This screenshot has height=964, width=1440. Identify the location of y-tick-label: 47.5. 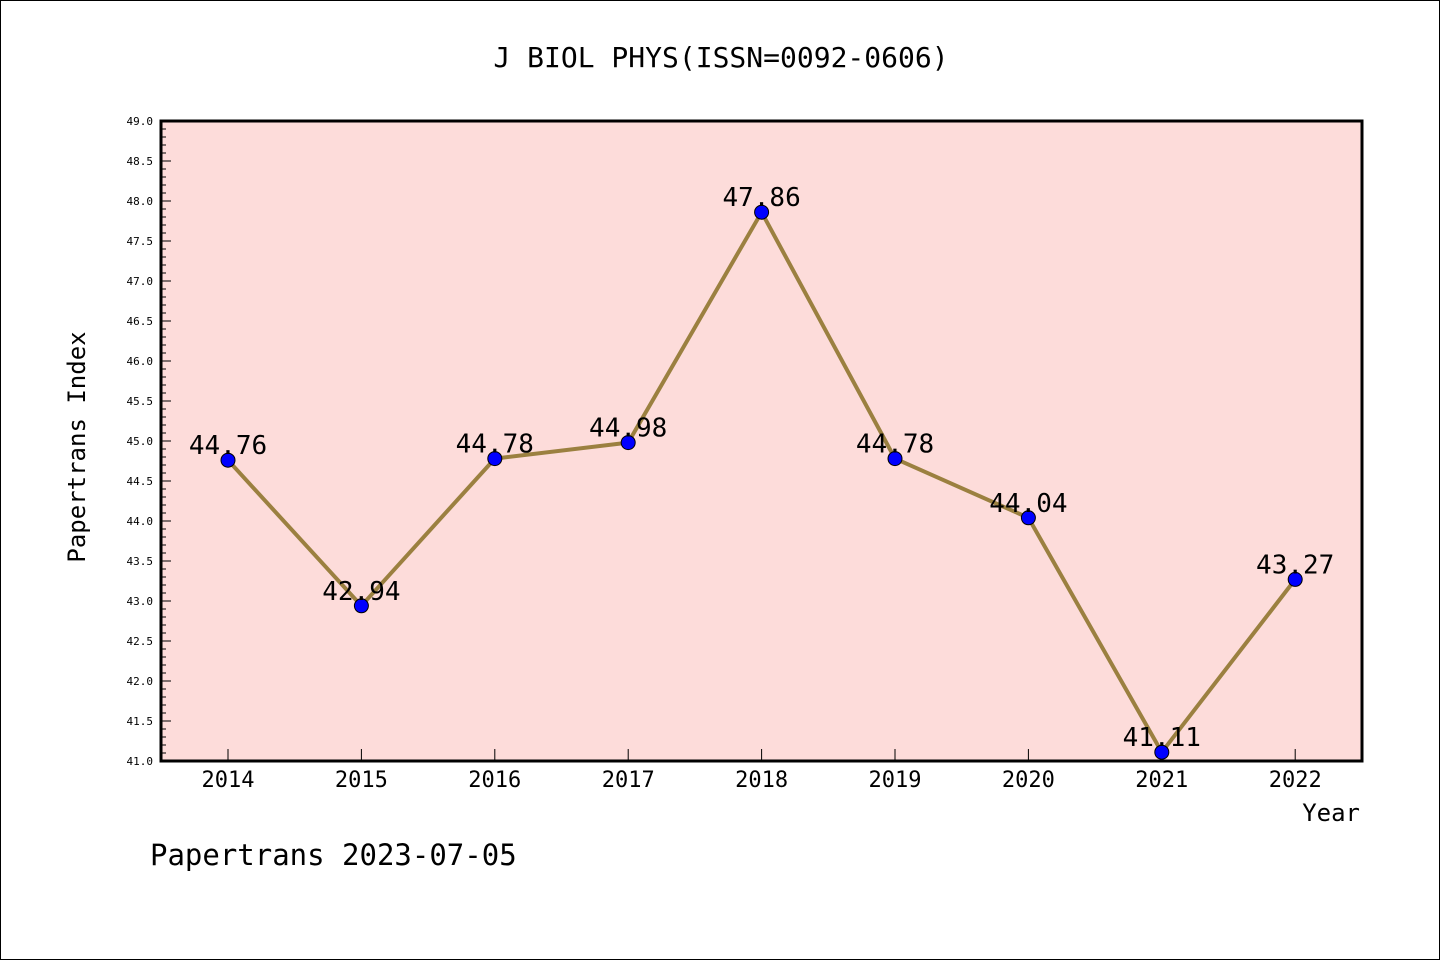
(140, 241).